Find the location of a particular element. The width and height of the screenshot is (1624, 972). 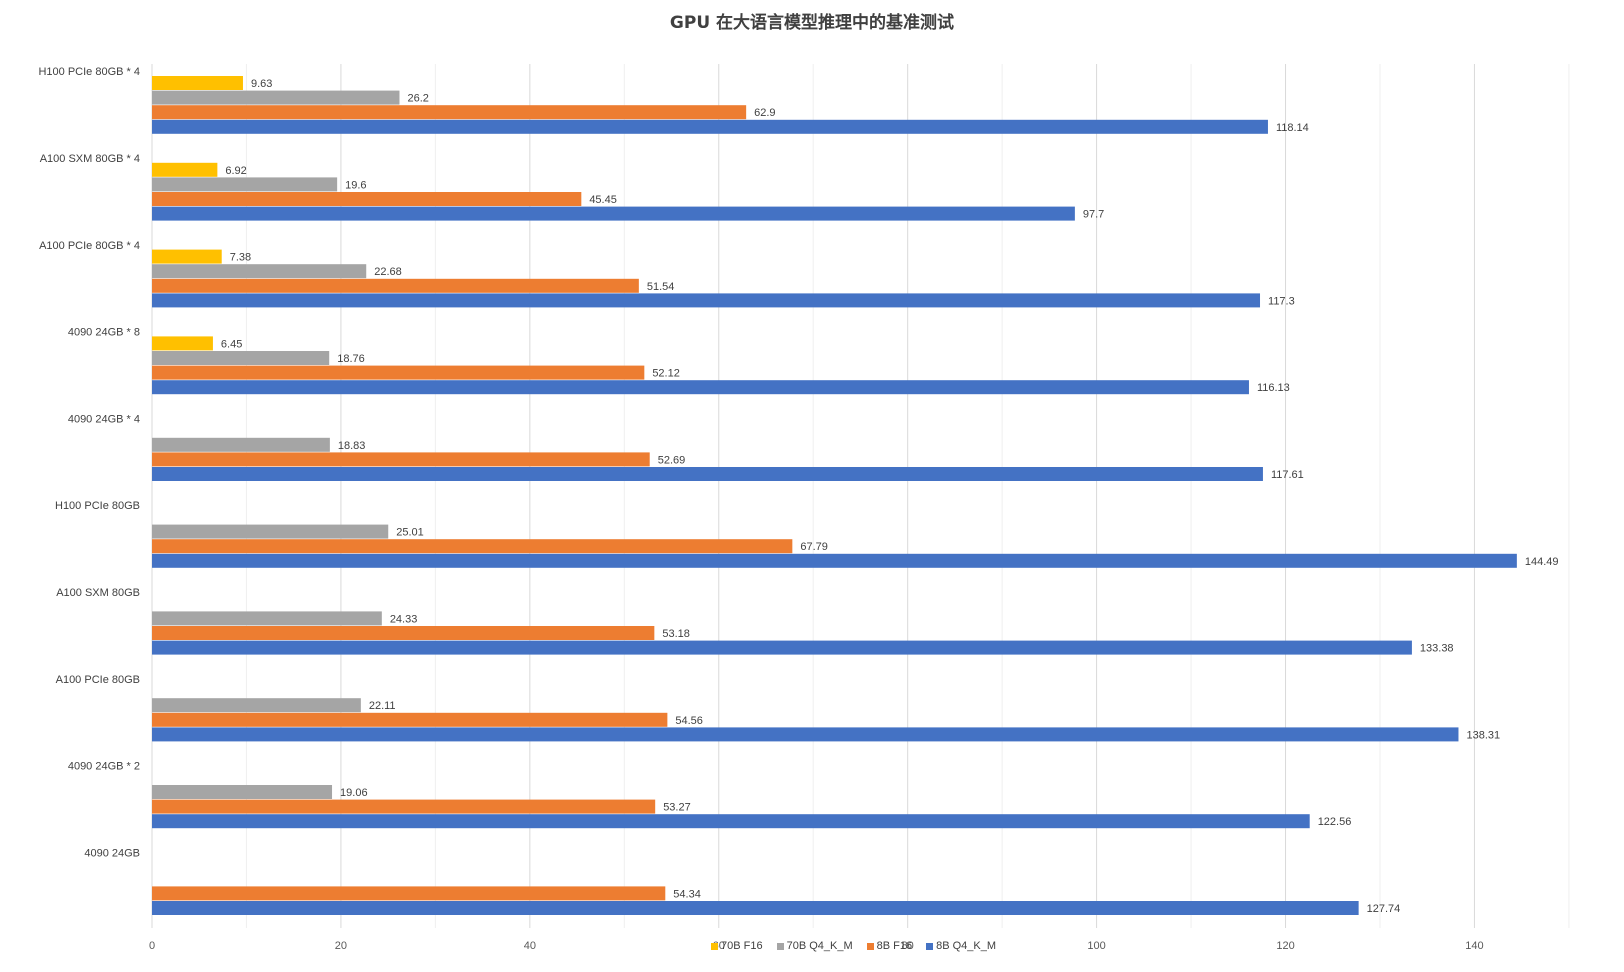

data-label: 45.45 is located at coordinates (603, 200).